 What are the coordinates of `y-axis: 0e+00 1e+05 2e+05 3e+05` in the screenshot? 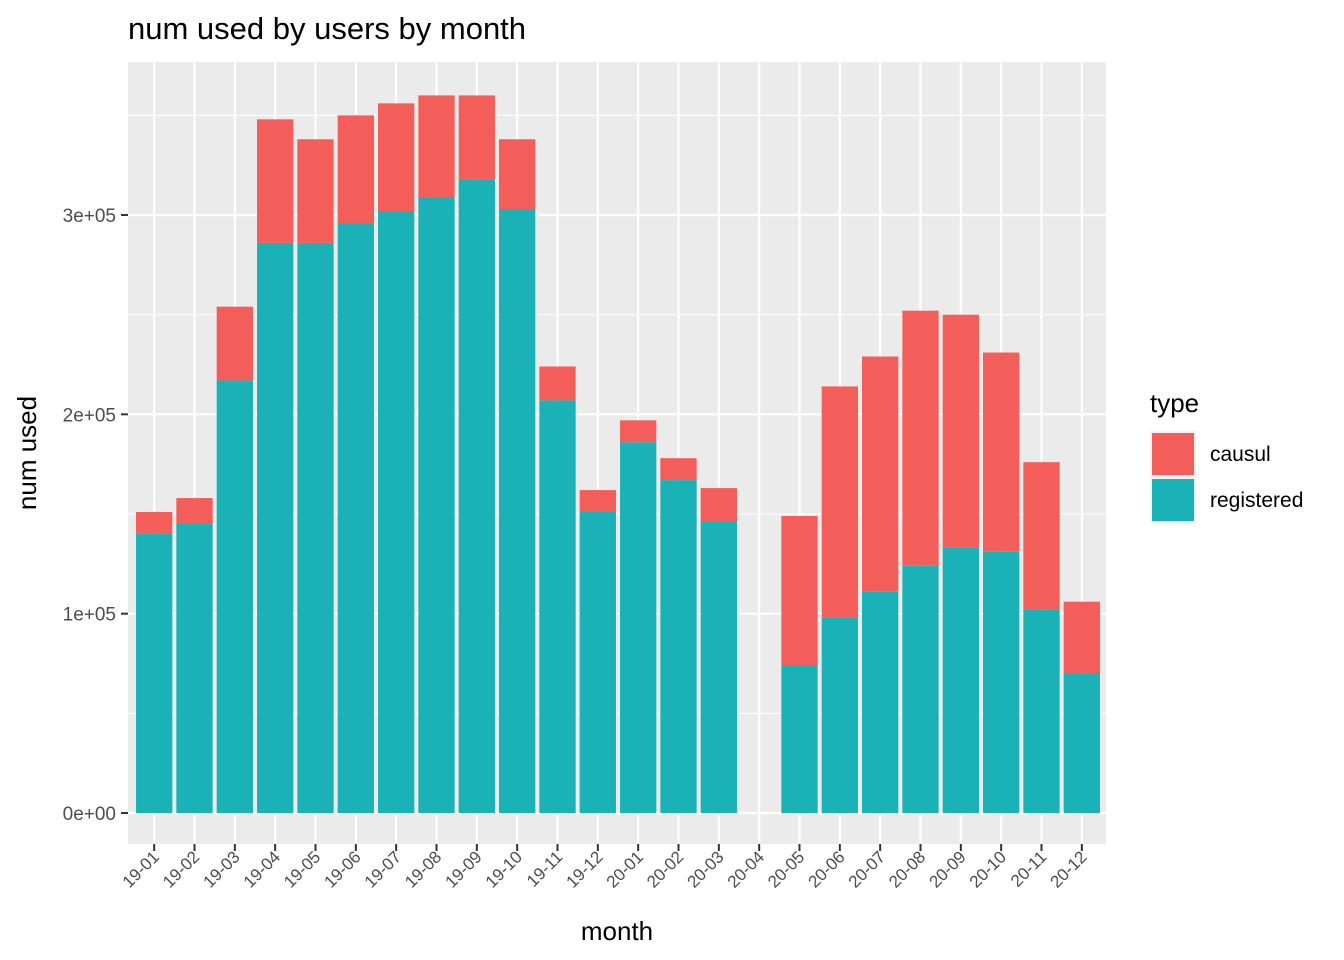 It's located at (95, 515).